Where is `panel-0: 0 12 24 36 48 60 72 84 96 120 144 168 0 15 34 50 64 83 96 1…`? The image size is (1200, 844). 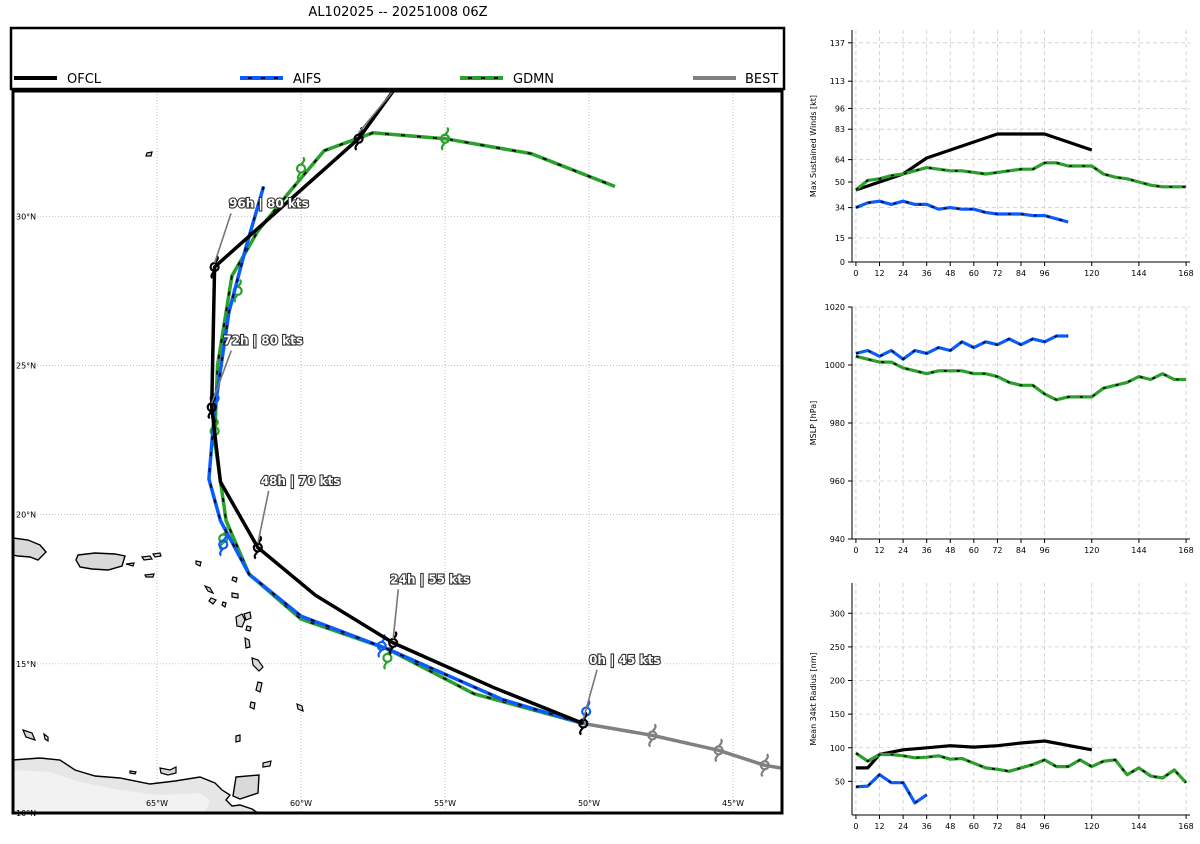
panel-0: 0 12 24 36 48 60 72 84 96 120 144 168 0 15 34 50 64 83 96 1… is located at coordinates (1001, 154).